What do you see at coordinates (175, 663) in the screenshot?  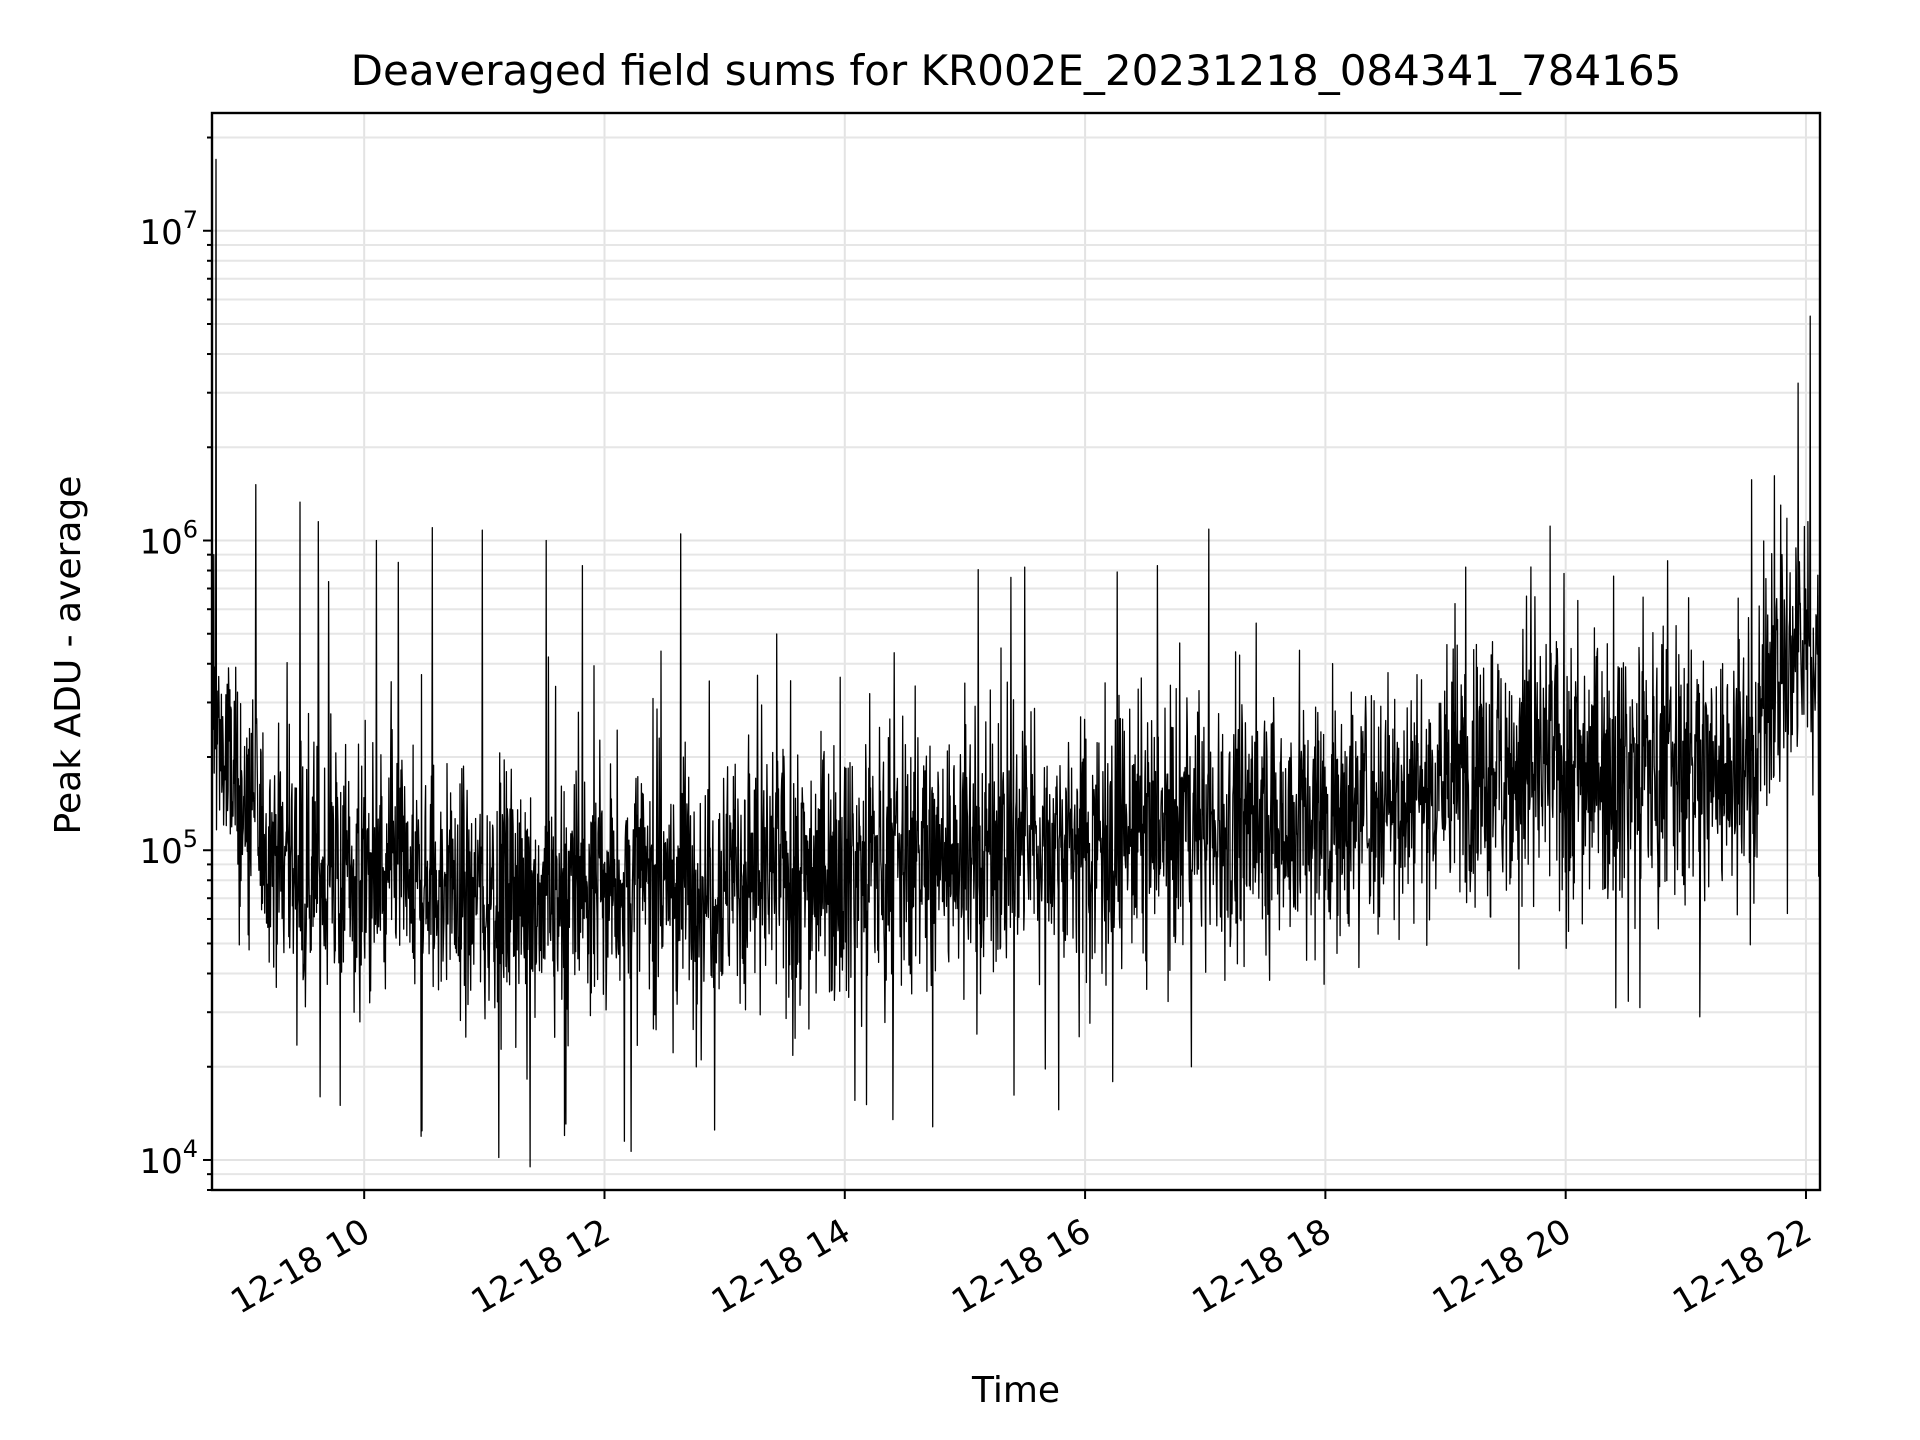 I see `y-axis: 10⁴ 10⁵ 10⁶ 10⁷` at bounding box center [175, 663].